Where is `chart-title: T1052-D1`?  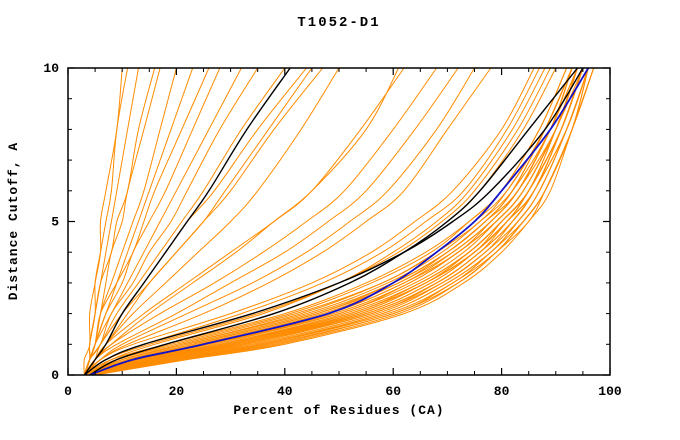 chart-title: T1052-D1 is located at coordinates (338, 23).